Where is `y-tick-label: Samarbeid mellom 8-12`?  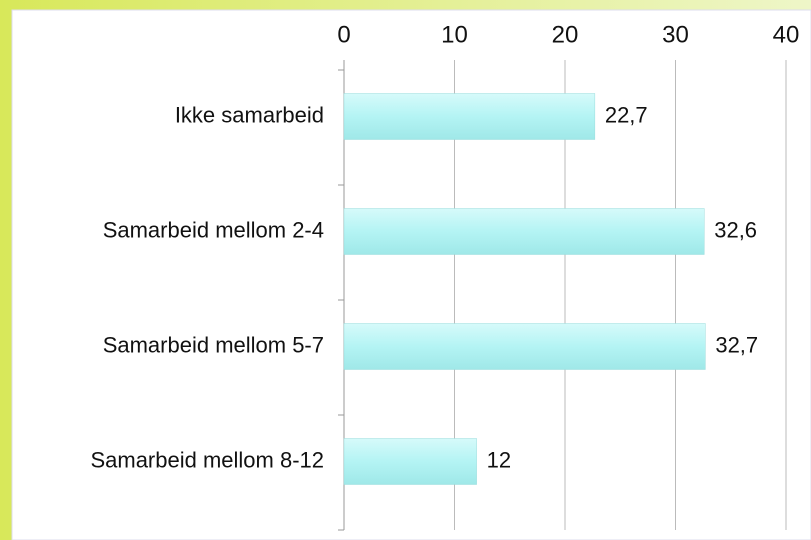
y-tick-label: Samarbeid mellom 8-12 is located at coordinates (207, 459).